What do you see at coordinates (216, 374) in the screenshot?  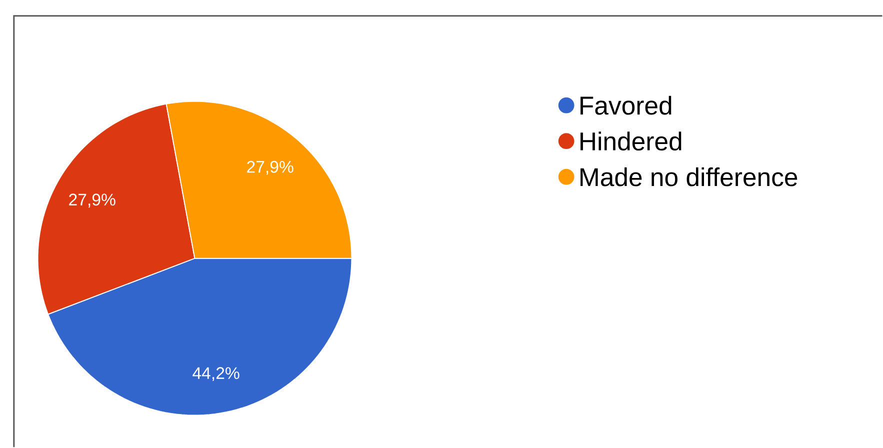 I see `data-label: 44,2%` at bounding box center [216, 374].